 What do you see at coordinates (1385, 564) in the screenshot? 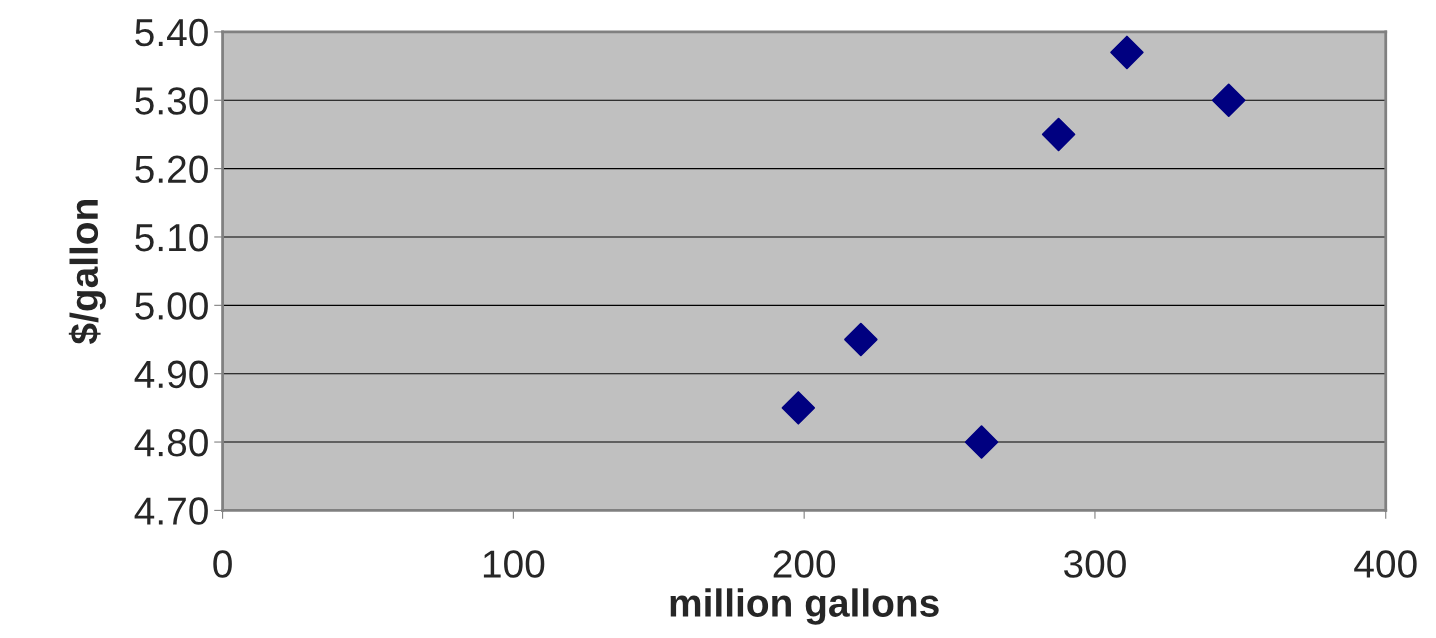
I see `x-tick-label: 400` at bounding box center [1385, 564].